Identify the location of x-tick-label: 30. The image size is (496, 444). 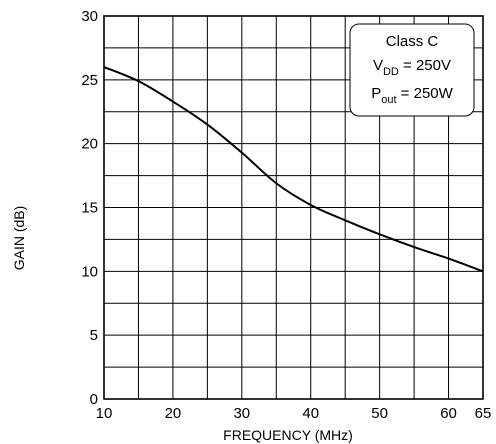
(241, 413).